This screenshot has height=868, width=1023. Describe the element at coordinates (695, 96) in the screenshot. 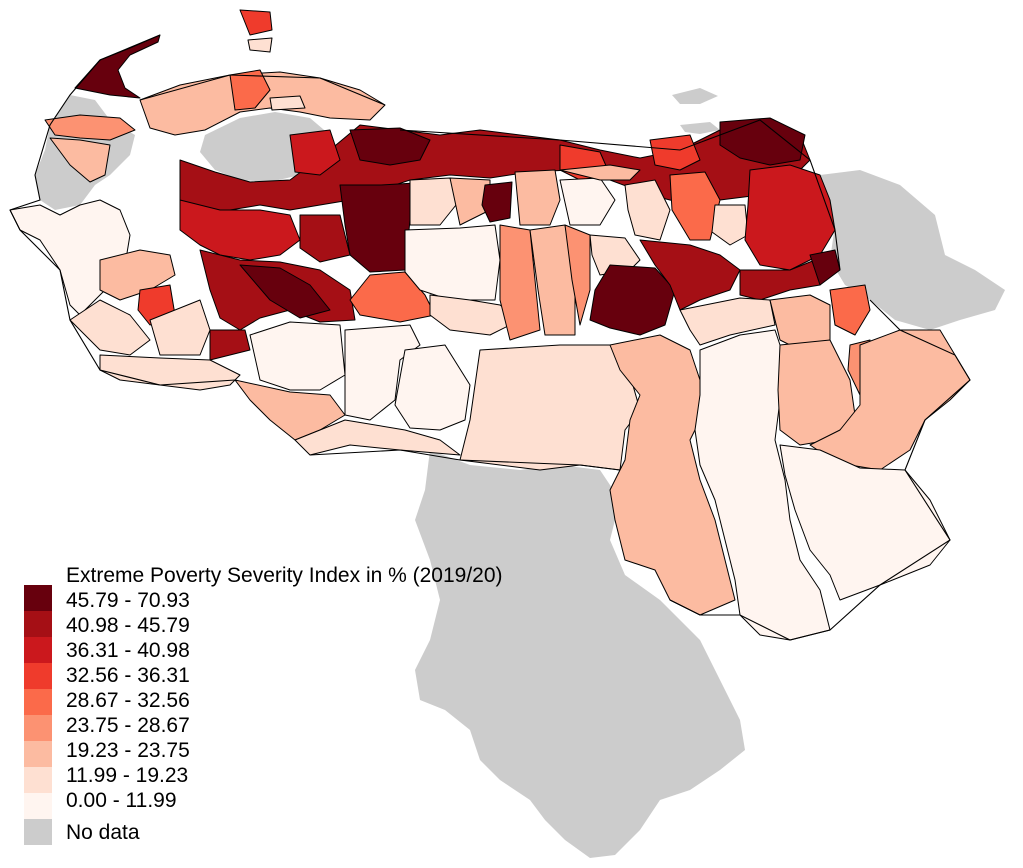

I see `no-data-island` at that location.